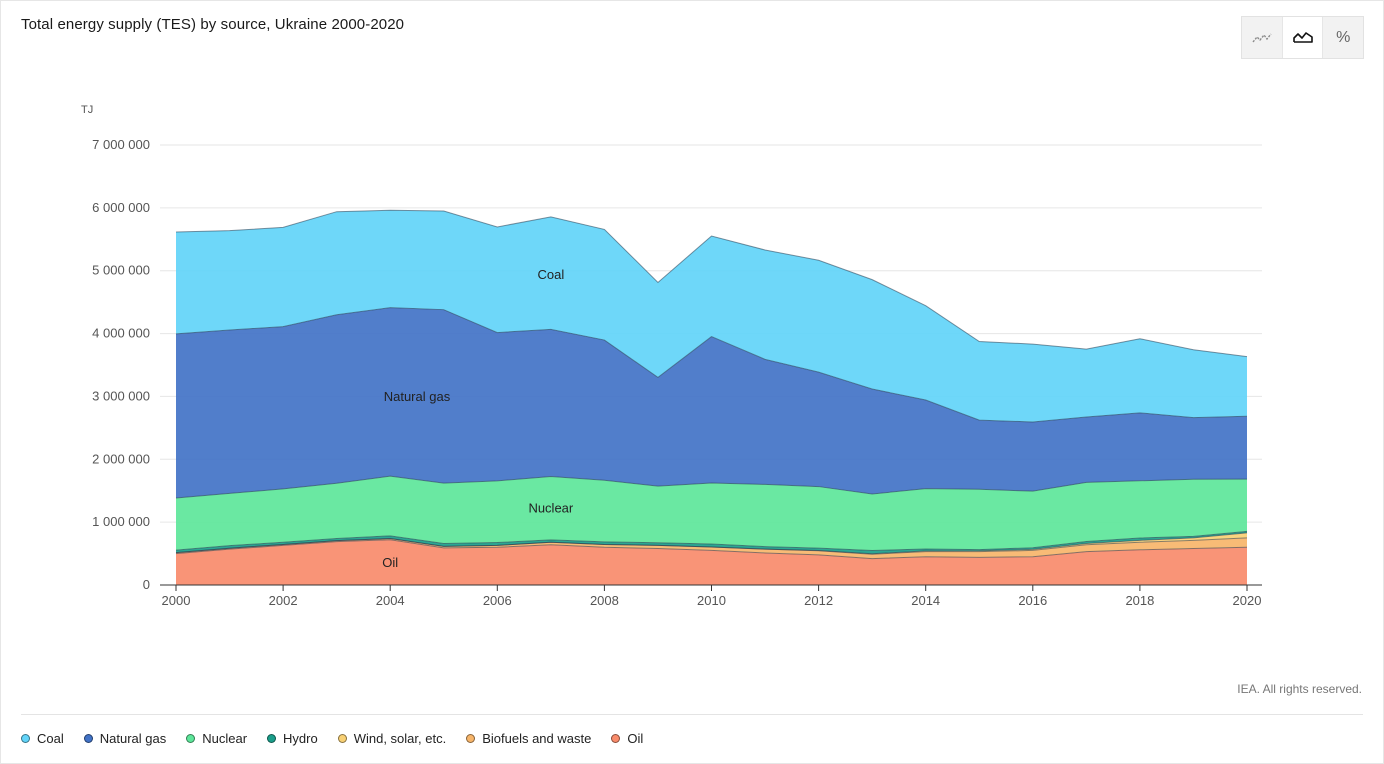 Image resolution: width=1384 pixels, height=764 pixels. I want to click on x-tick-label: 2004, so click(390, 600).